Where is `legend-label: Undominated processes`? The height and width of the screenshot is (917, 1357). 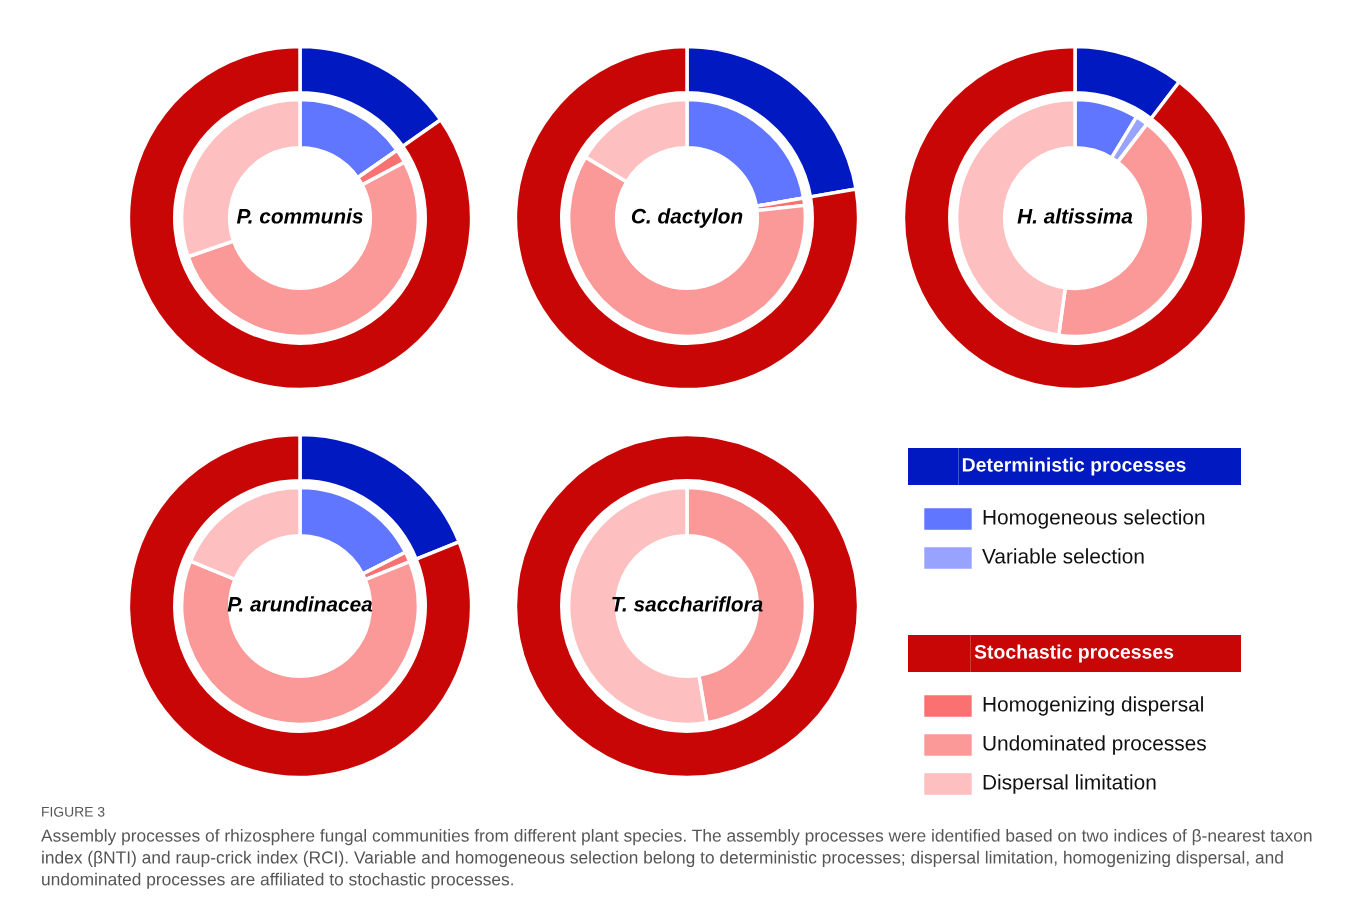 legend-label: Undominated processes is located at coordinates (1094, 745).